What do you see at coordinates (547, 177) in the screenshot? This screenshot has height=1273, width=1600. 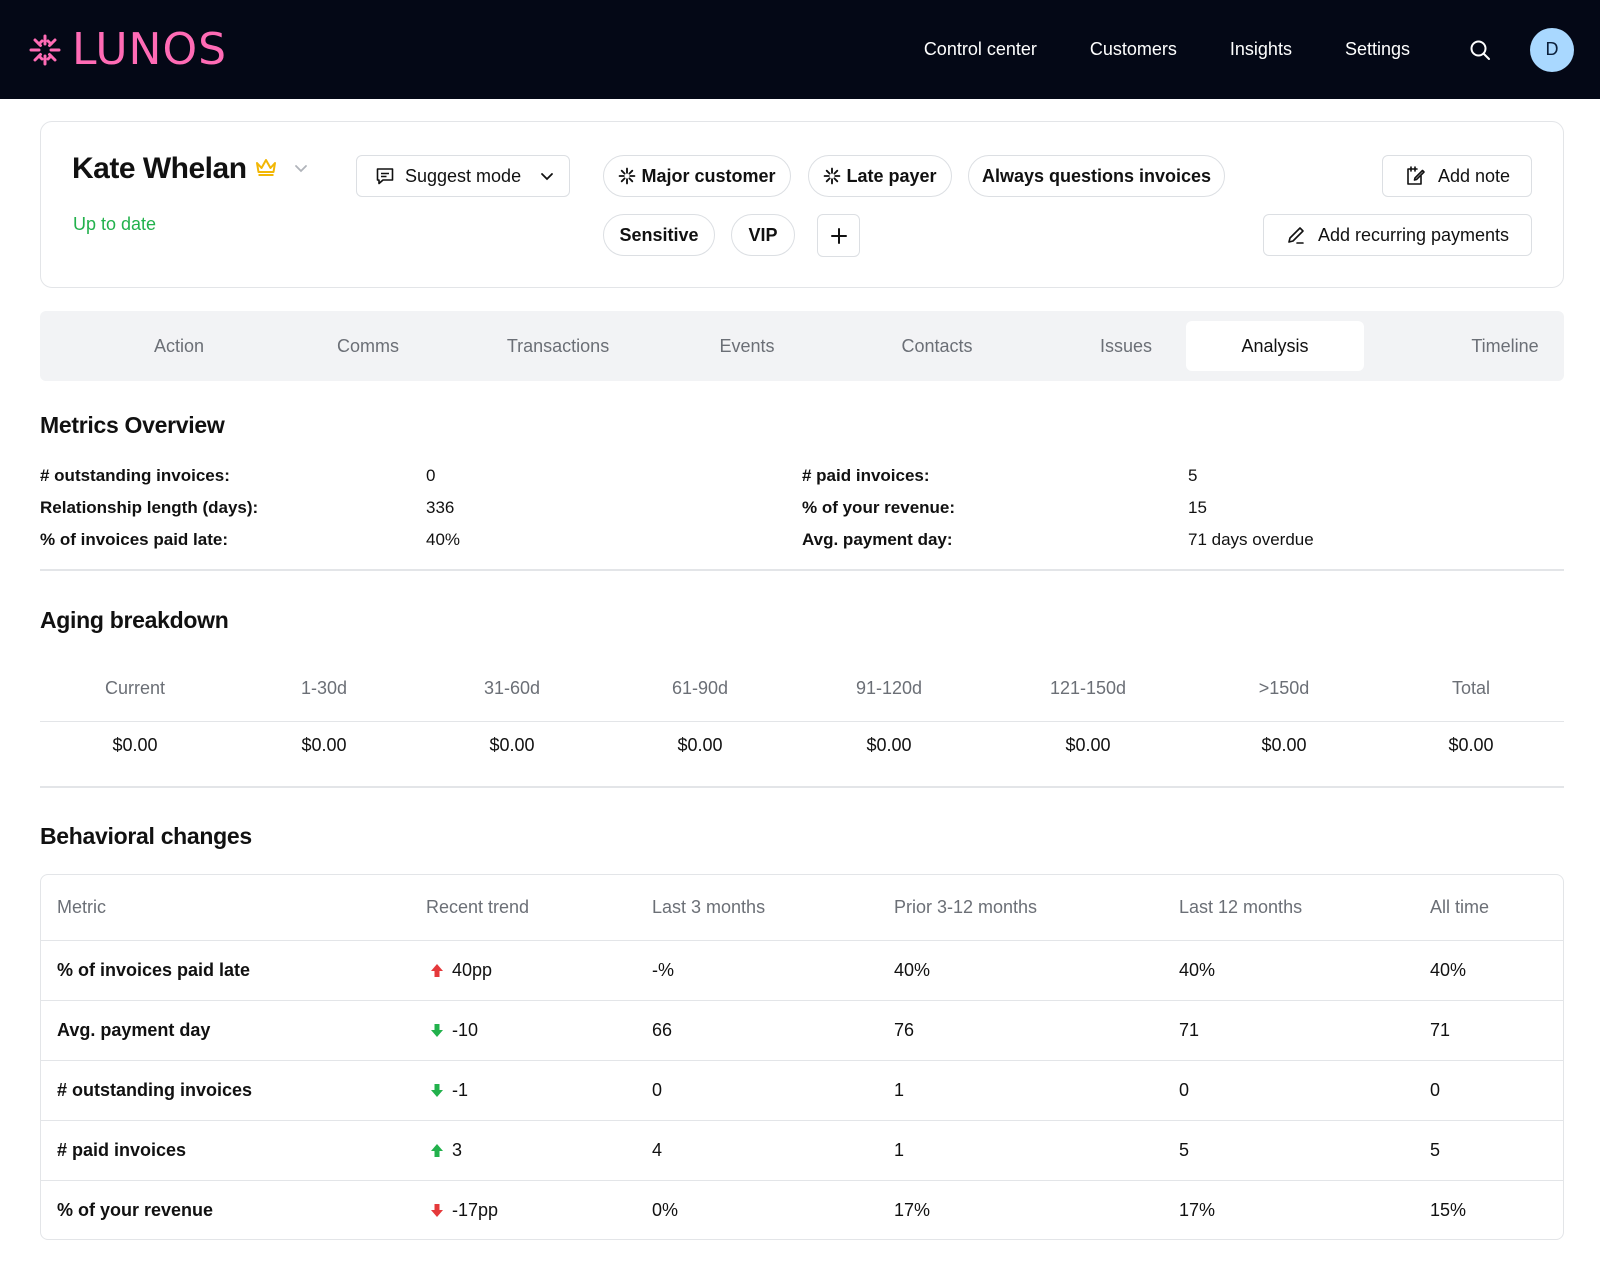 I see `chevron-down-icon` at bounding box center [547, 177].